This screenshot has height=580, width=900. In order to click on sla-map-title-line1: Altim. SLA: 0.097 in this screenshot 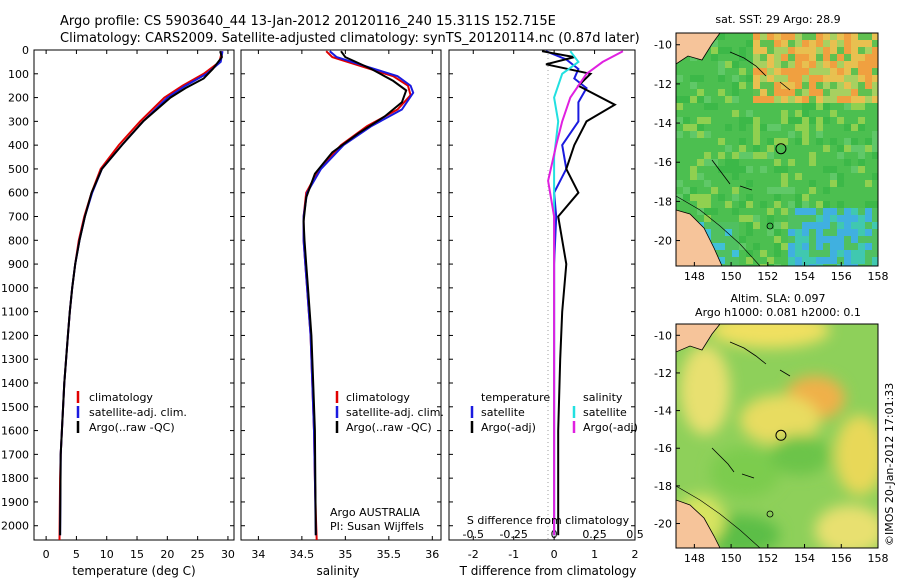, I will do `click(777, 298)`.